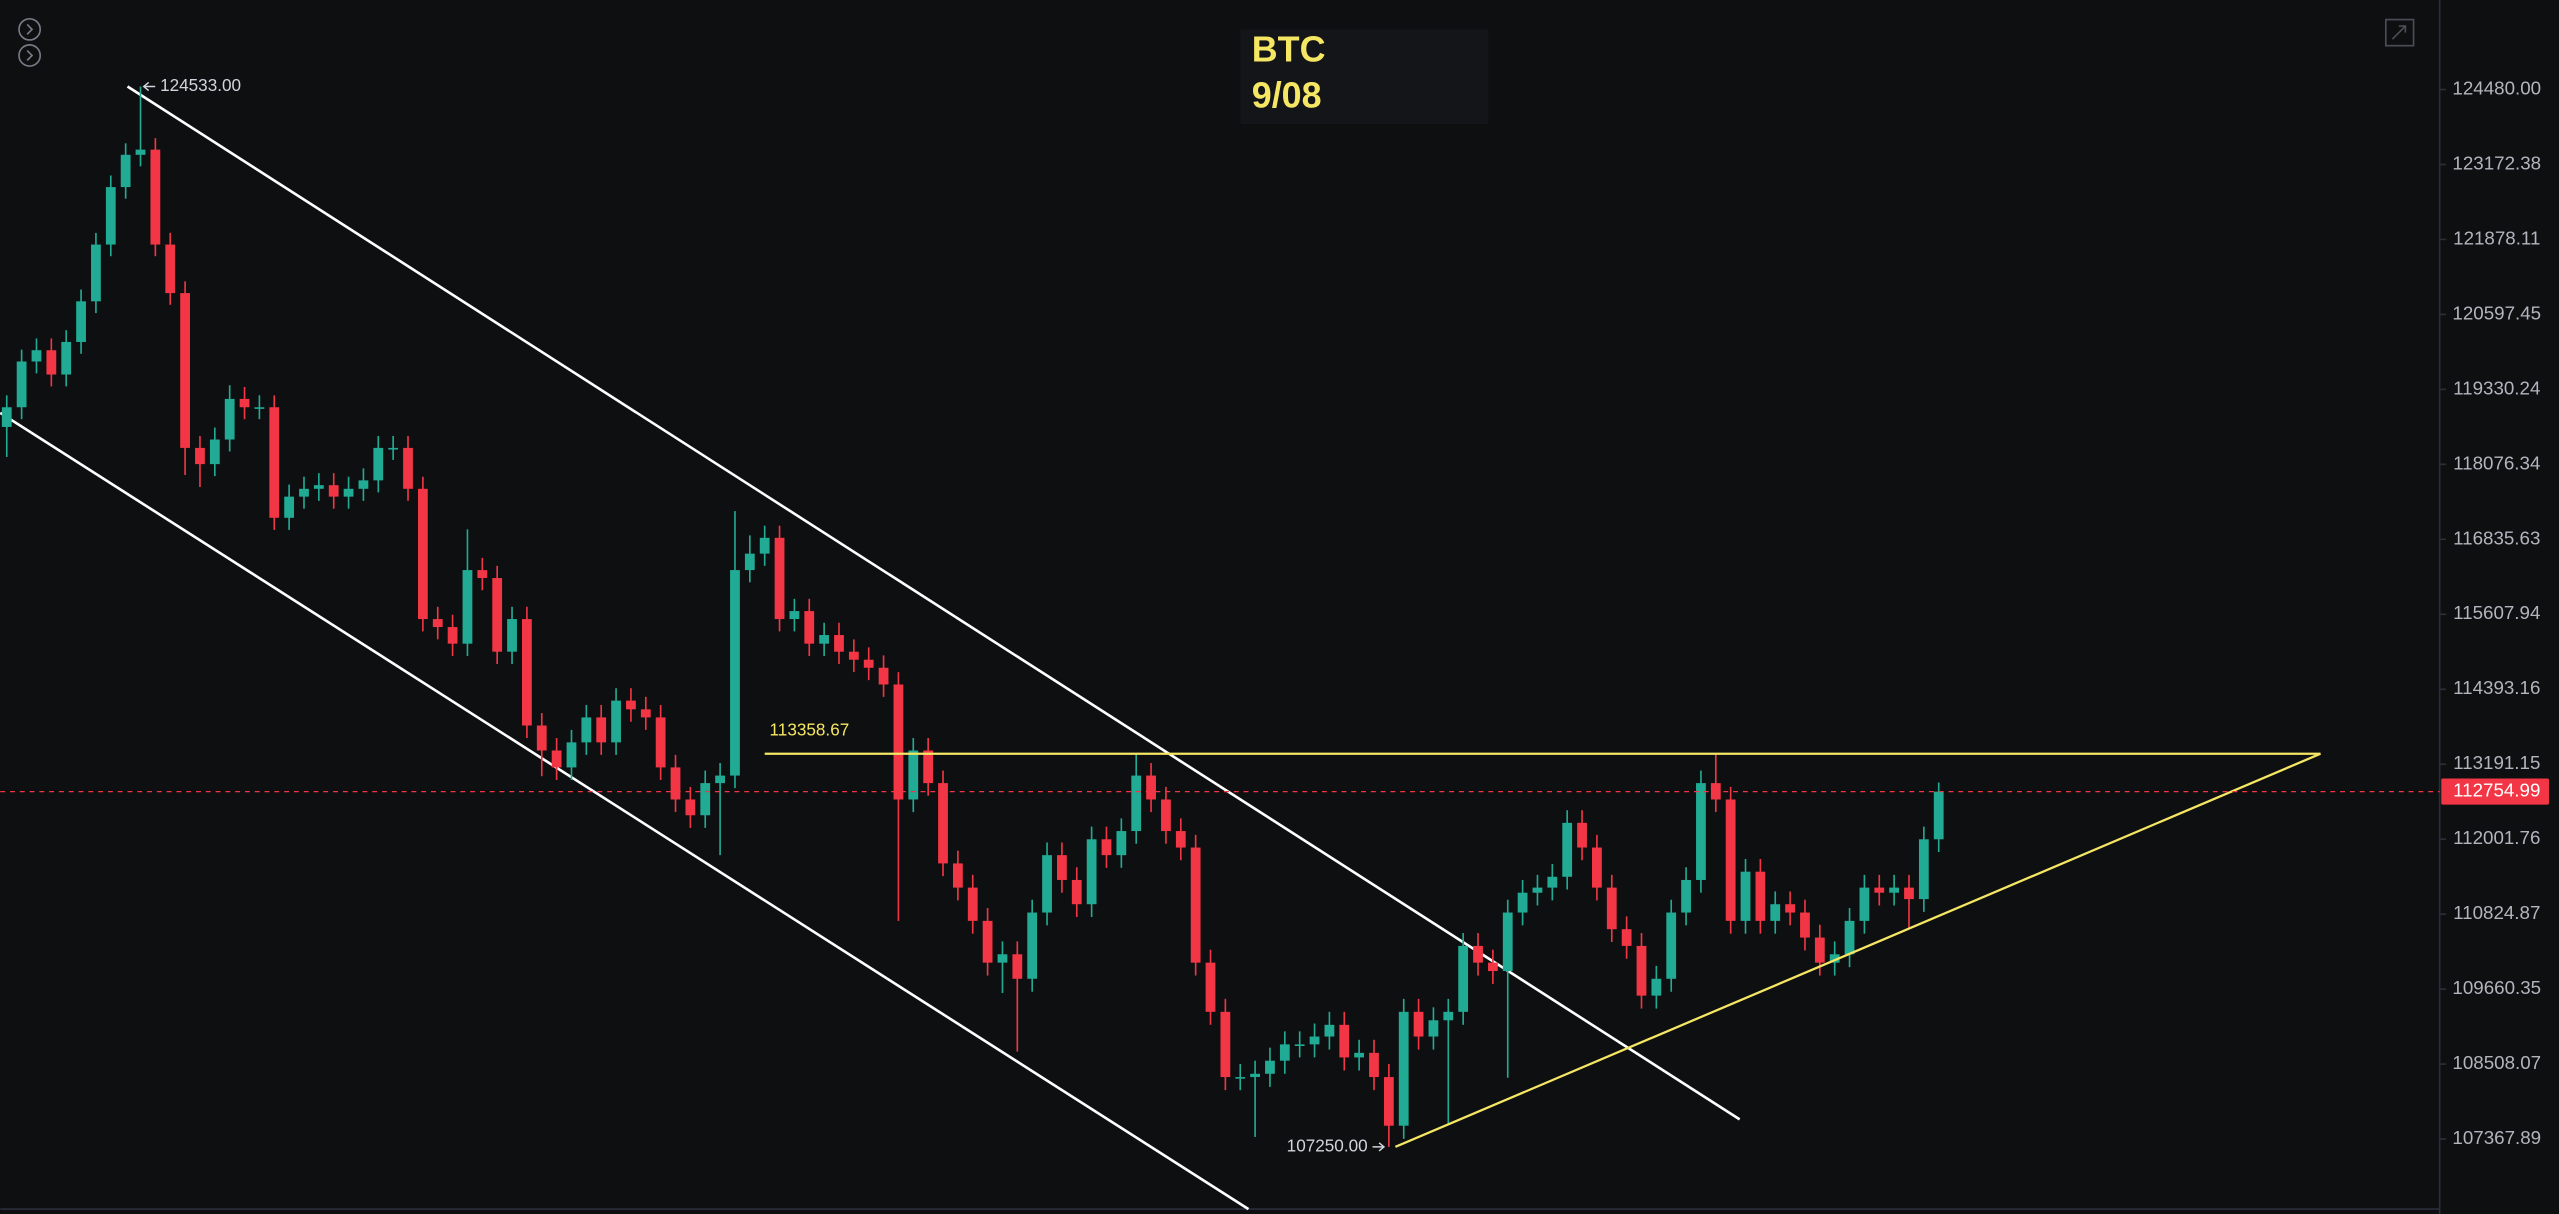 The height and width of the screenshot is (1214, 2559). I want to click on icon-arrow, so click(2399, 32).